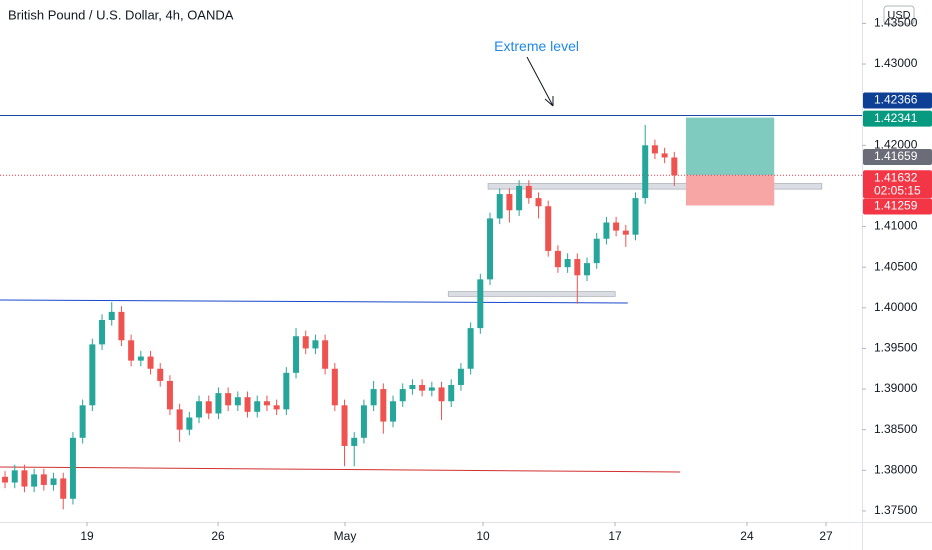 This screenshot has width=932, height=550. I want to click on price-tag-label: 1.42366, so click(896, 100).